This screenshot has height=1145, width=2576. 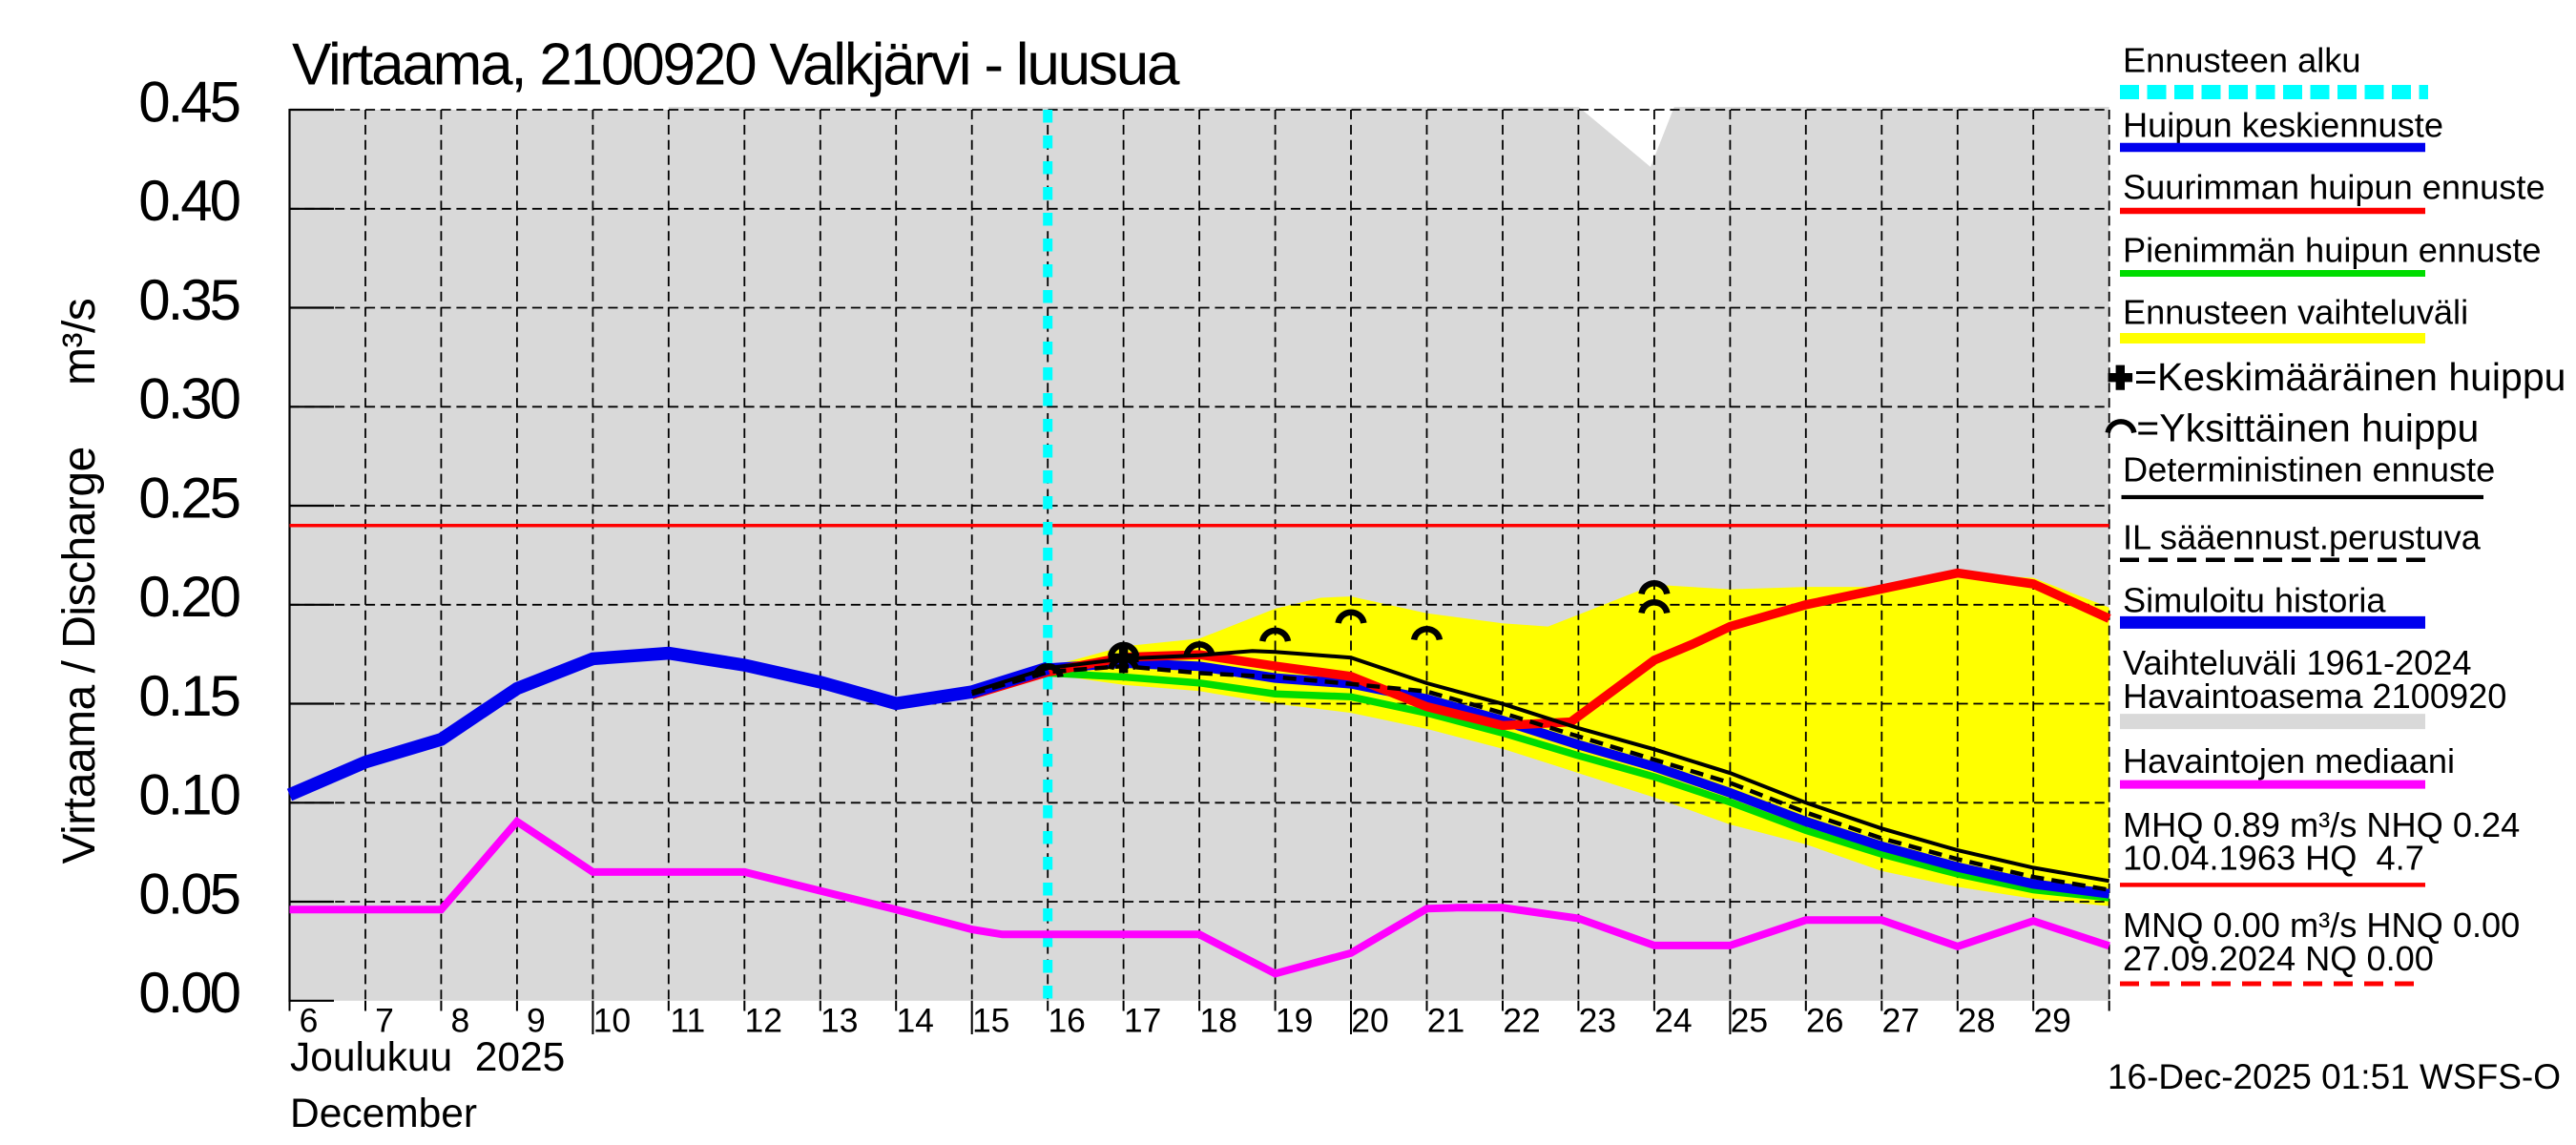 I want to click on svg-text: 6, so click(x=309, y=1020).